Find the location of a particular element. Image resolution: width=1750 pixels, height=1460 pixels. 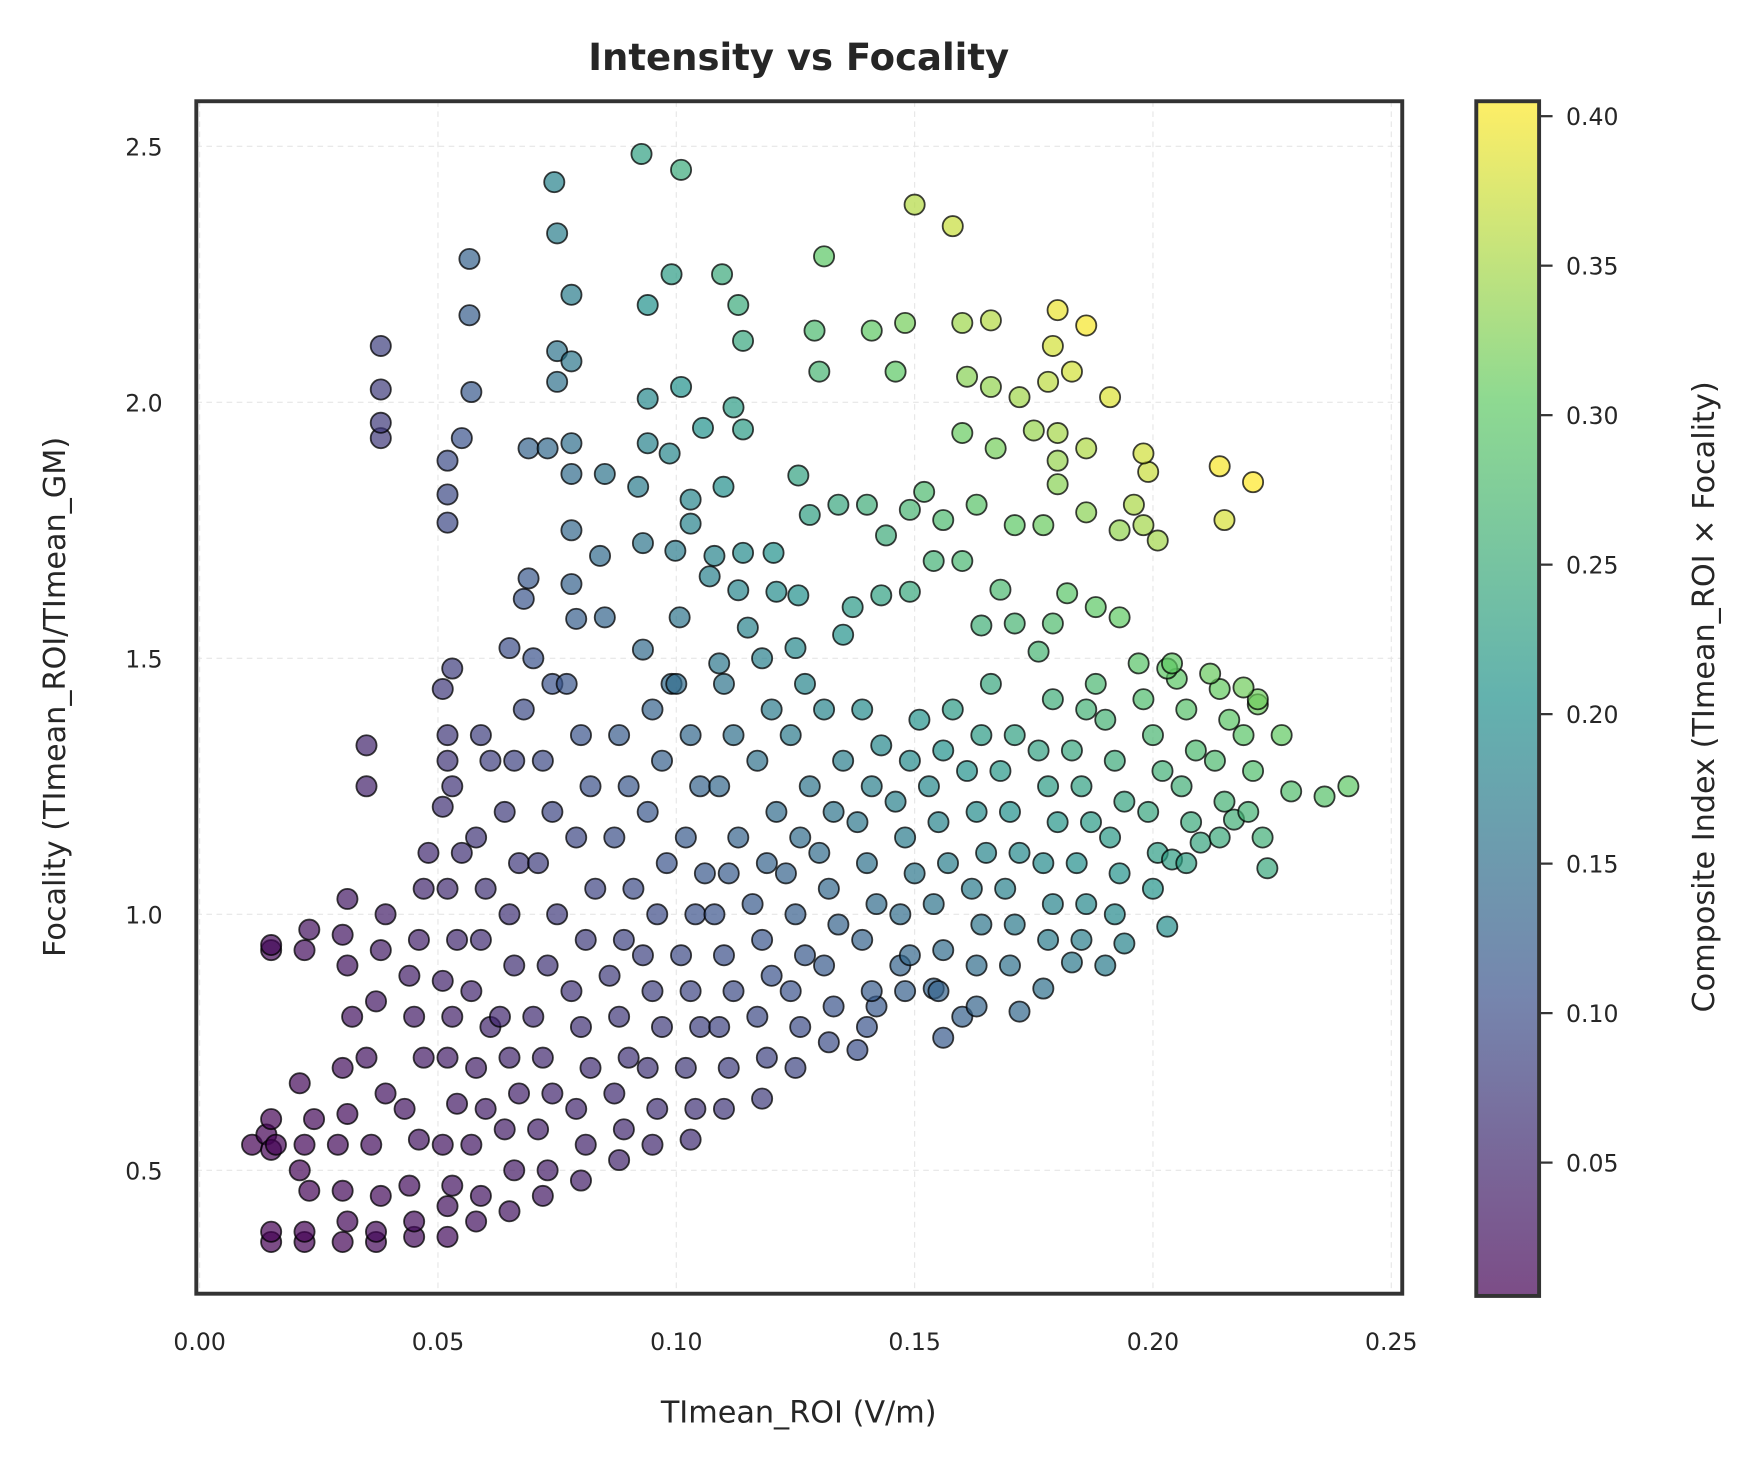

y-tick-label: 1.0 is located at coordinates (143, 915).